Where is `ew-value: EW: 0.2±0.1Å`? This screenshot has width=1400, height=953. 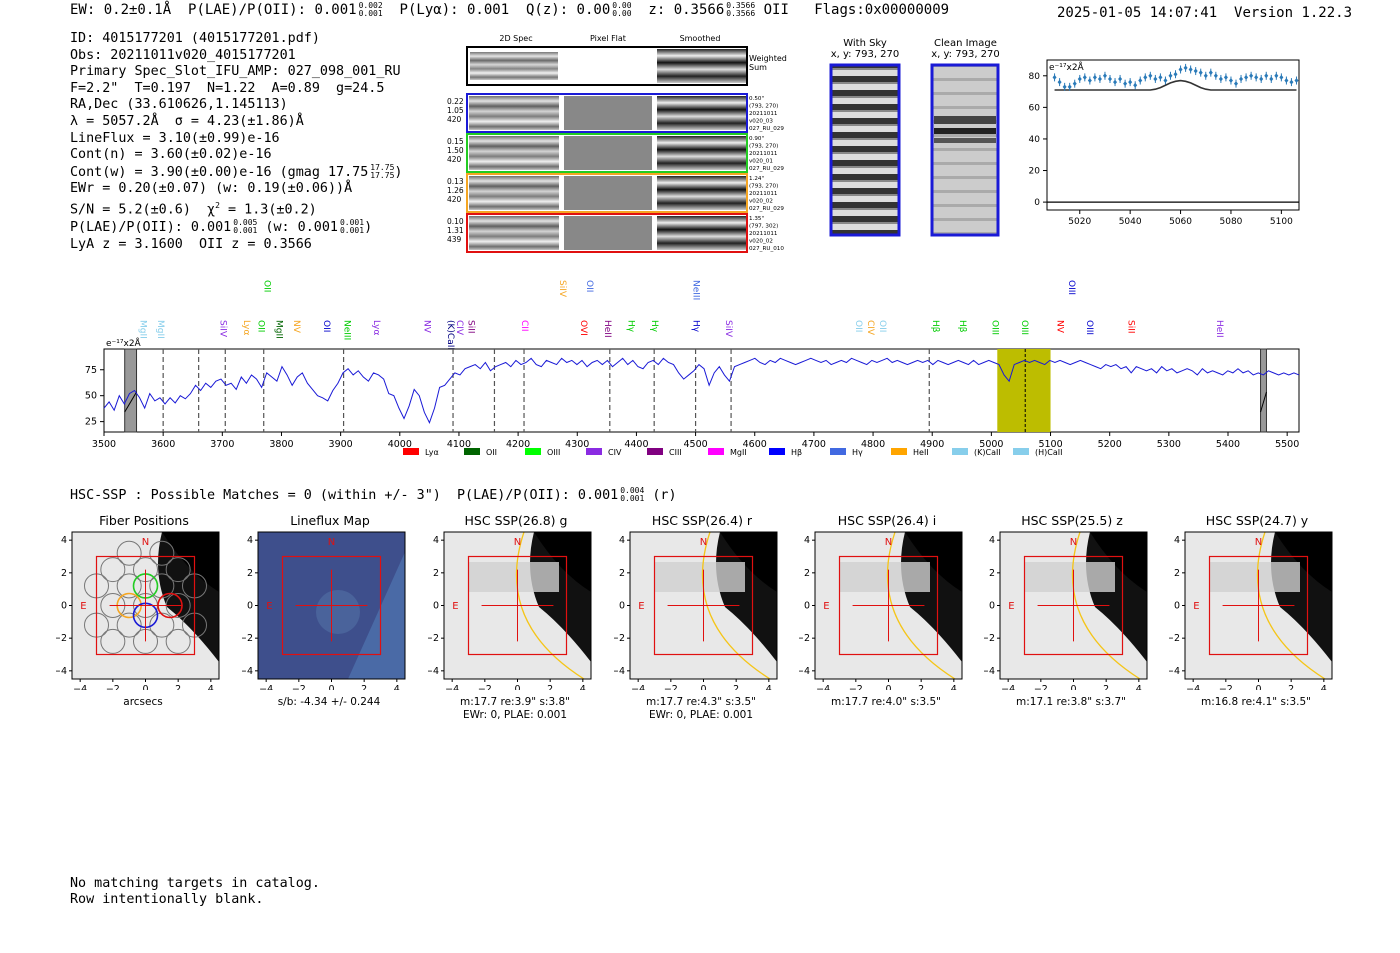
ew-value: EW: 0.2±0.1Å is located at coordinates (121, 10).